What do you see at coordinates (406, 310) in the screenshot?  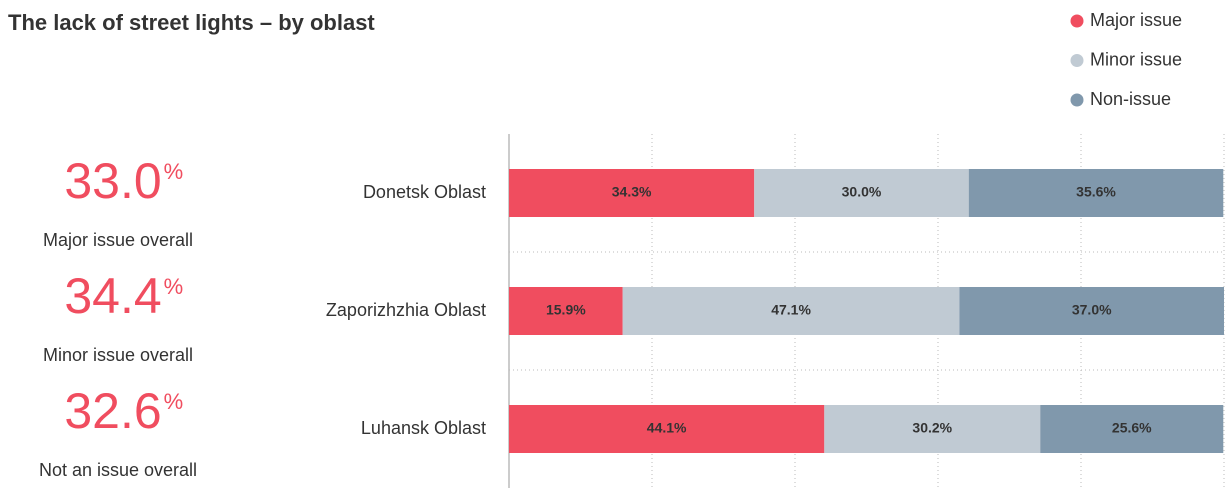 I see `y-tick-label: Zaporizhzhia Oblast` at bounding box center [406, 310].